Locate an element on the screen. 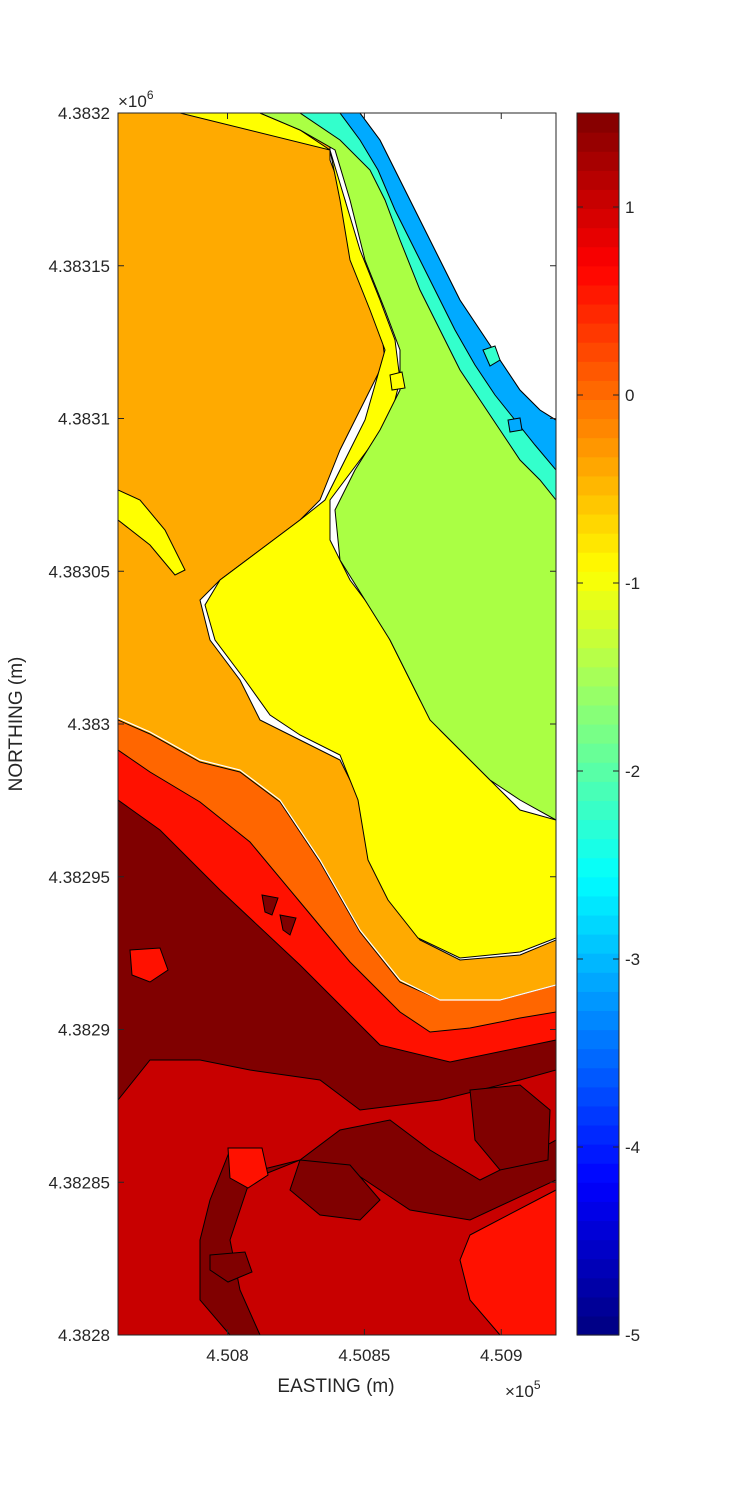 The width and height of the screenshot is (750, 1500). y-tick-label: 4.3828 is located at coordinates (84, 1335).